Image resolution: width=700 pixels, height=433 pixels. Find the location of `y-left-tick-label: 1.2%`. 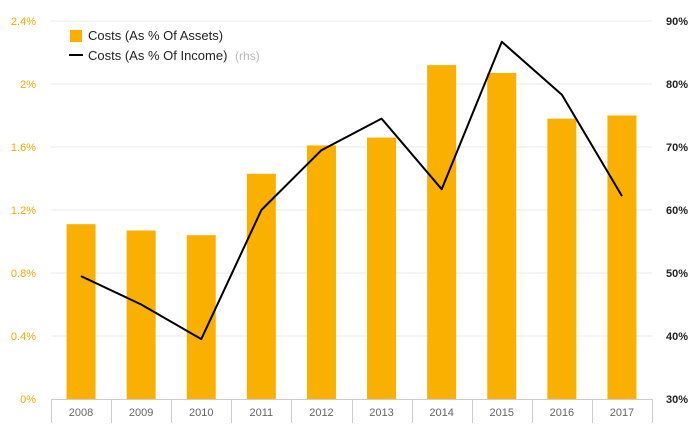

y-left-tick-label: 1.2% is located at coordinates (23, 211).